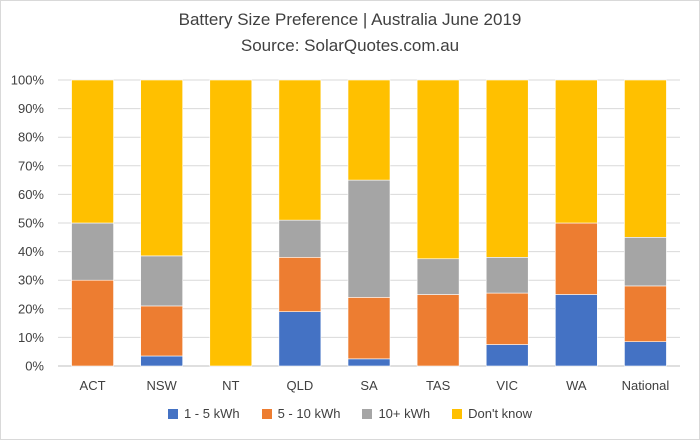 This screenshot has width=700, height=440. Describe the element at coordinates (31, 223) in the screenshot. I see `y-tick-label: 50%` at that location.